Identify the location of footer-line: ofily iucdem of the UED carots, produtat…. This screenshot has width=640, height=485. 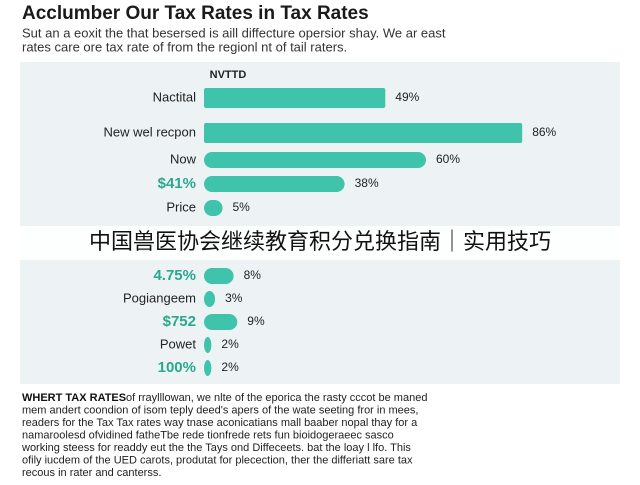
(217, 460).